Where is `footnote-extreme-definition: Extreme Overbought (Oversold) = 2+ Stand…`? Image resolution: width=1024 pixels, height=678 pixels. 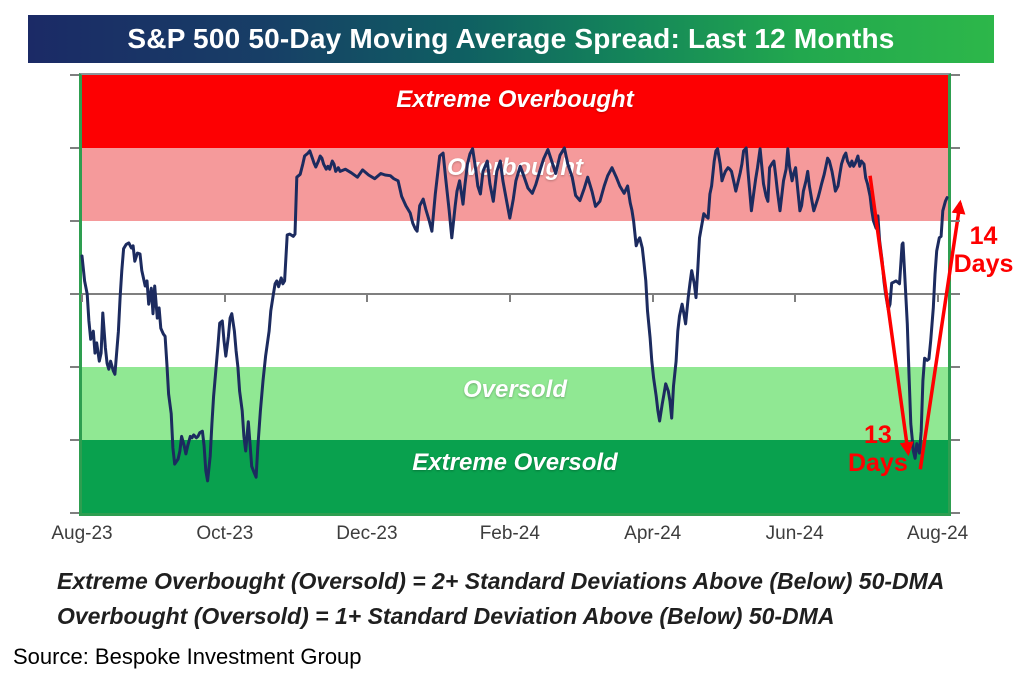
footnote-extreme-definition: Extreme Overbought (Oversold) = 2+ Stand… is located at coordinates (501, 581).